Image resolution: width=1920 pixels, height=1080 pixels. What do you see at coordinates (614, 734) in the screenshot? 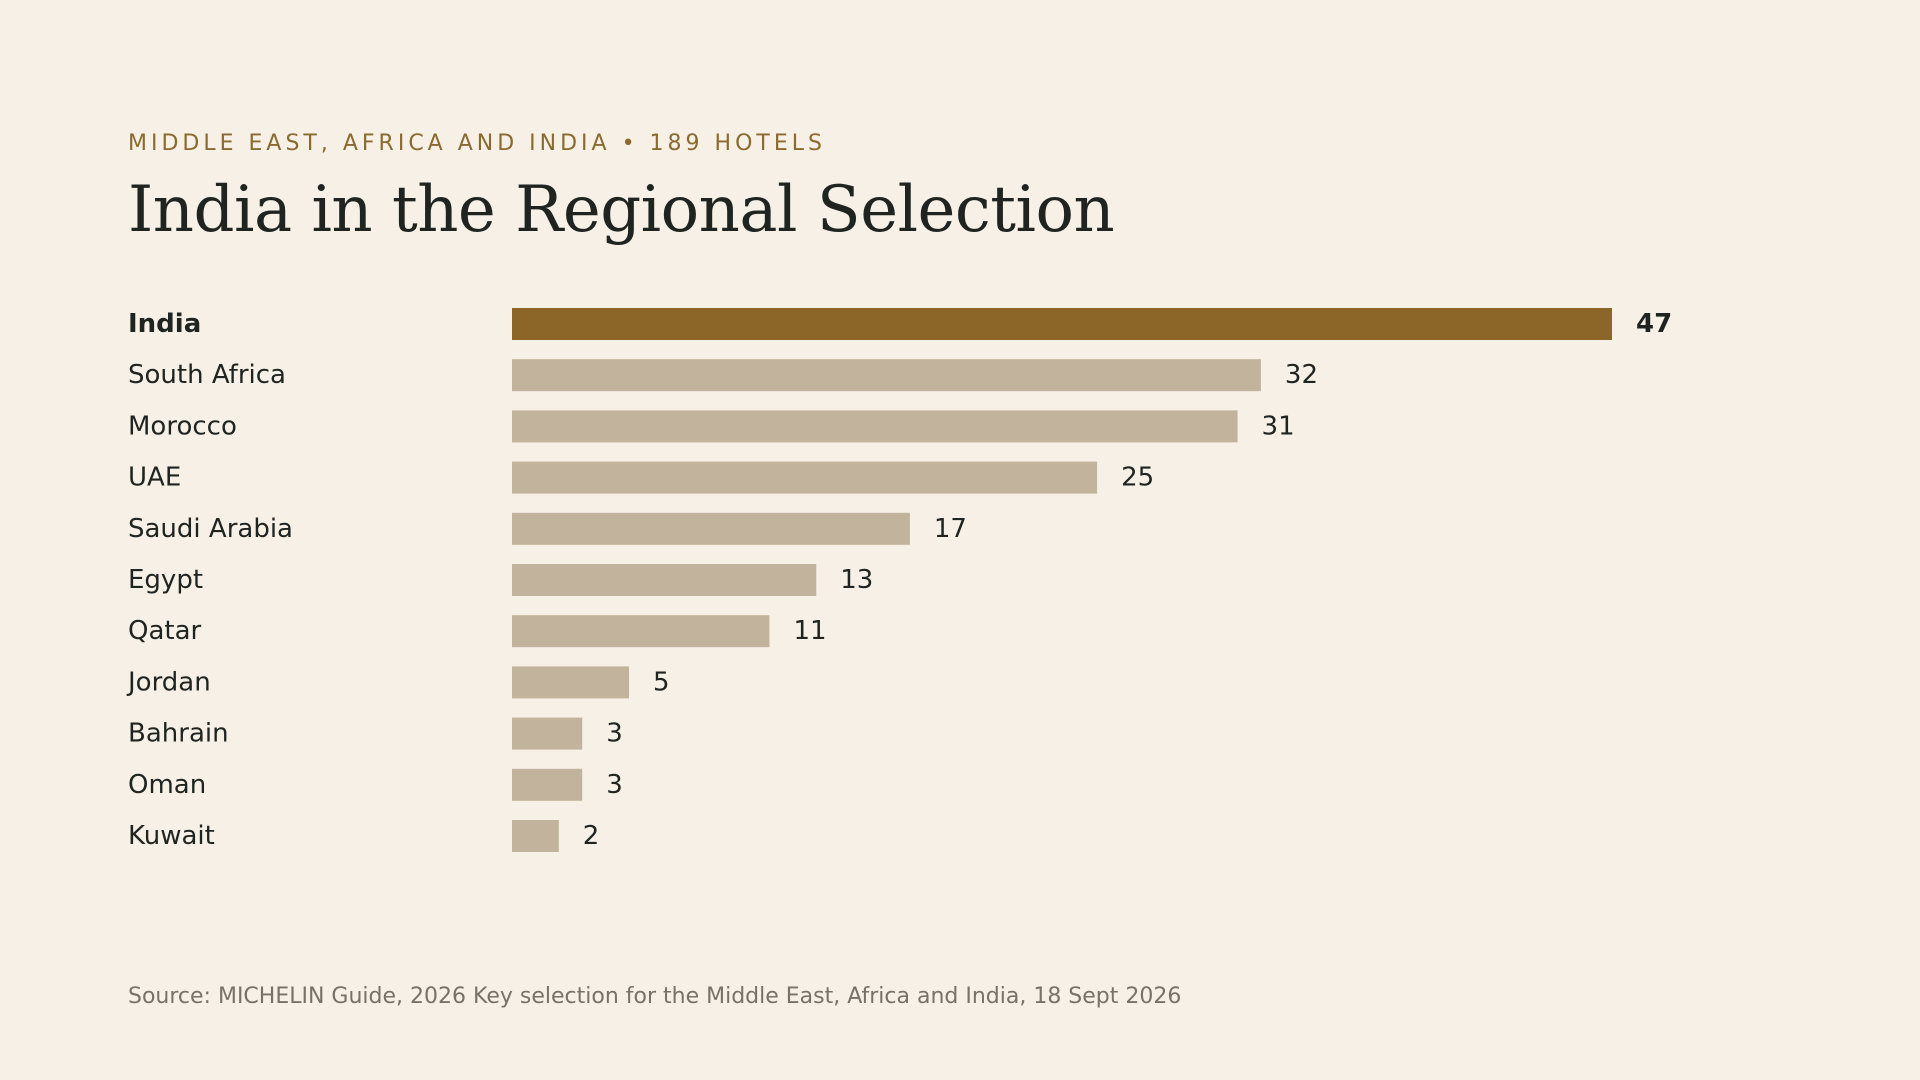
I see `value-label-bahrain: 3` at bounding box center [614, 734].